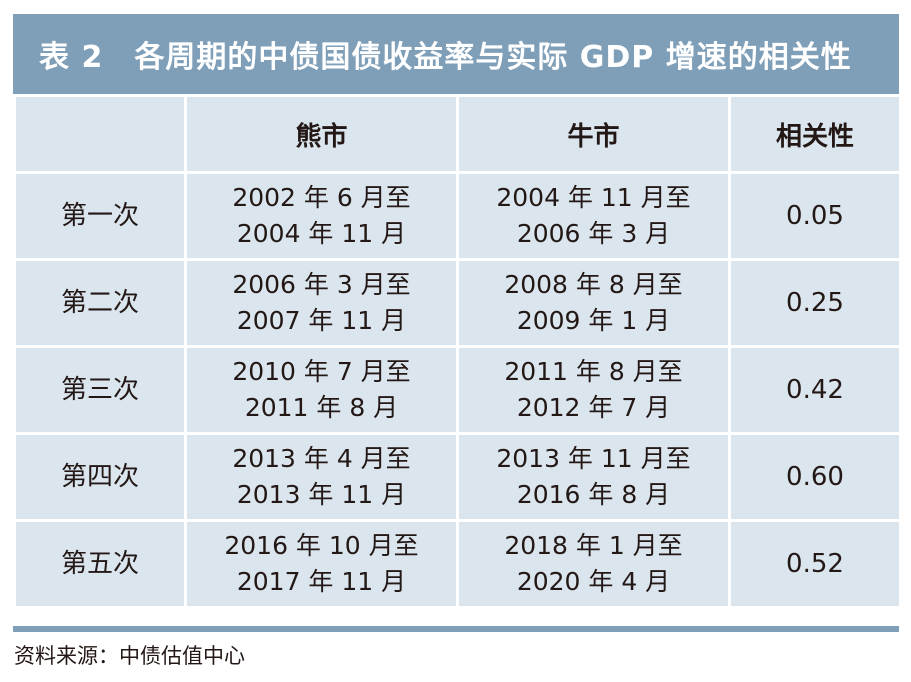 This screenshot has height=682, width=911. Describe the element at coordinates (593, 564) in the screenshot. I see `bull-period-cell: 2018 年 1 月至 2020 年 4 月` at that location.